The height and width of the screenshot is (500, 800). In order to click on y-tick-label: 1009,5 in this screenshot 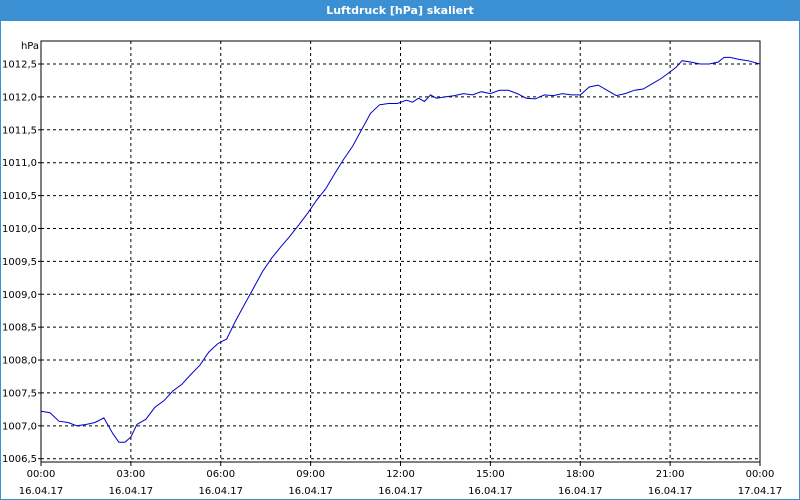, I will do `click(19, 262)`.